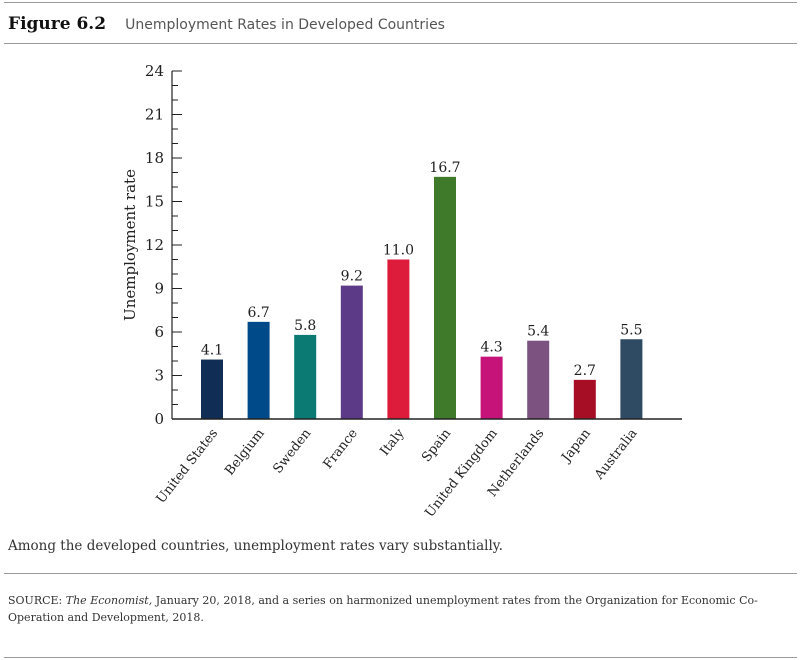 The width and height of the screenshot is (801, 660). I want to click on x-category-label: France, so click(341, 449).